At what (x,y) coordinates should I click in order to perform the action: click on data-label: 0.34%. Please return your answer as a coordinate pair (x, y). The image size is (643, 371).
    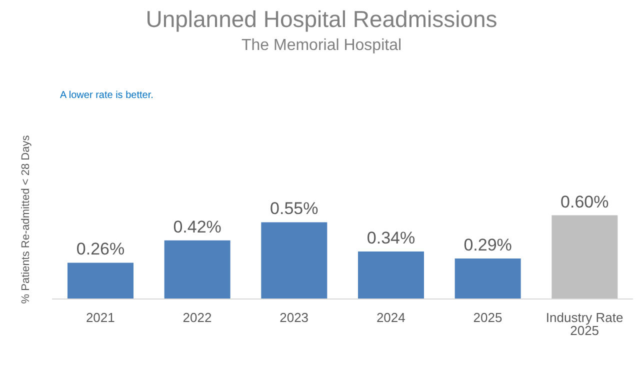
    Looking at the image, I should click on (391, 238).